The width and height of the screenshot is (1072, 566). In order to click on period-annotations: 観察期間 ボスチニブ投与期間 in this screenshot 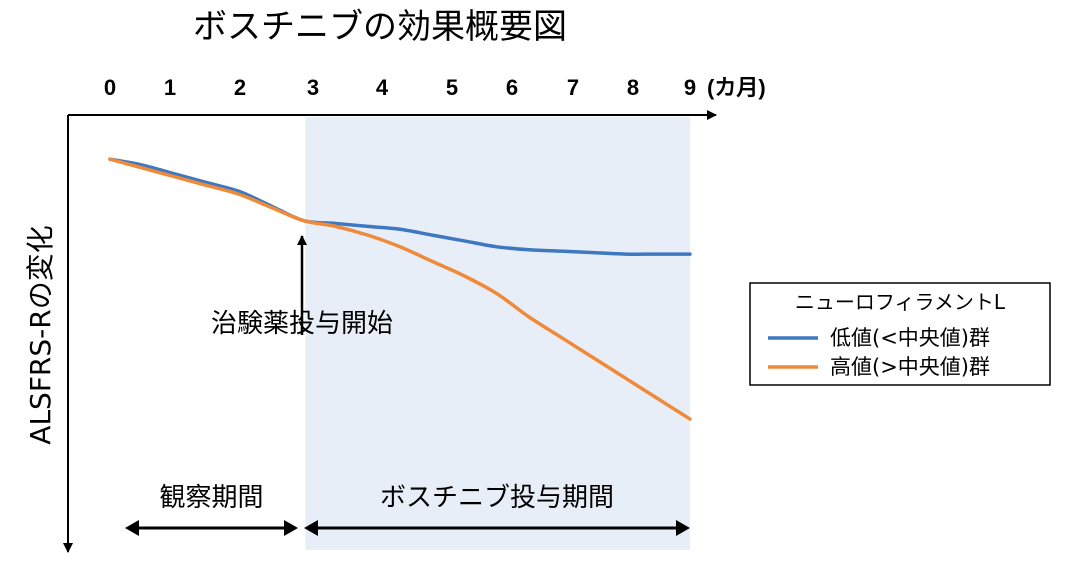, I will do `click(407, 509)`.